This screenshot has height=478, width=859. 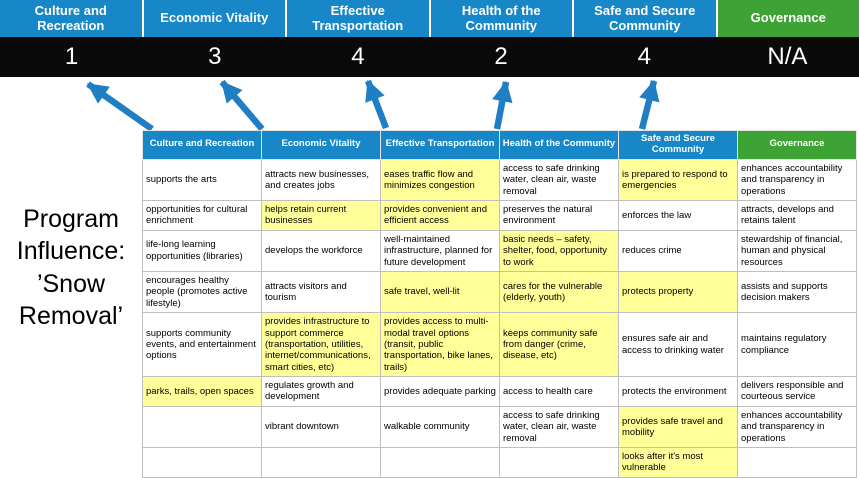 What do you see at coordinates (202, 426) in the screenshot?
I see `matrix-cell-r7-c1-empty` at bounding box center [202, 426].